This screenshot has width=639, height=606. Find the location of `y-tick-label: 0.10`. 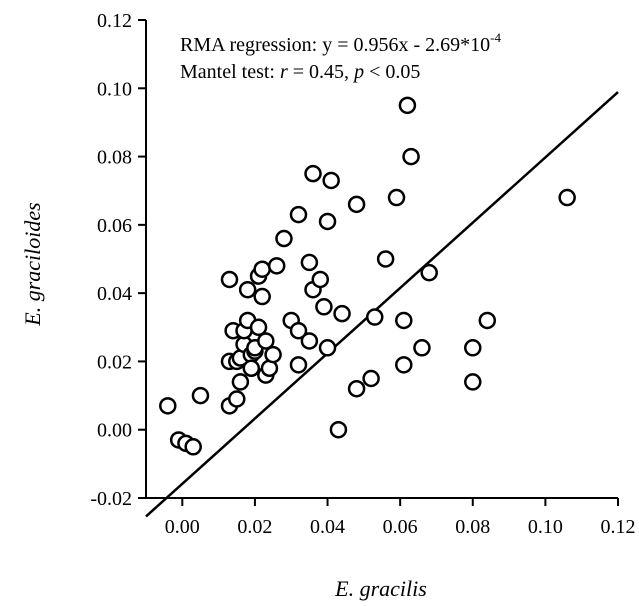

y-tick-label: 0.10 is located at coordinates (114, 89).